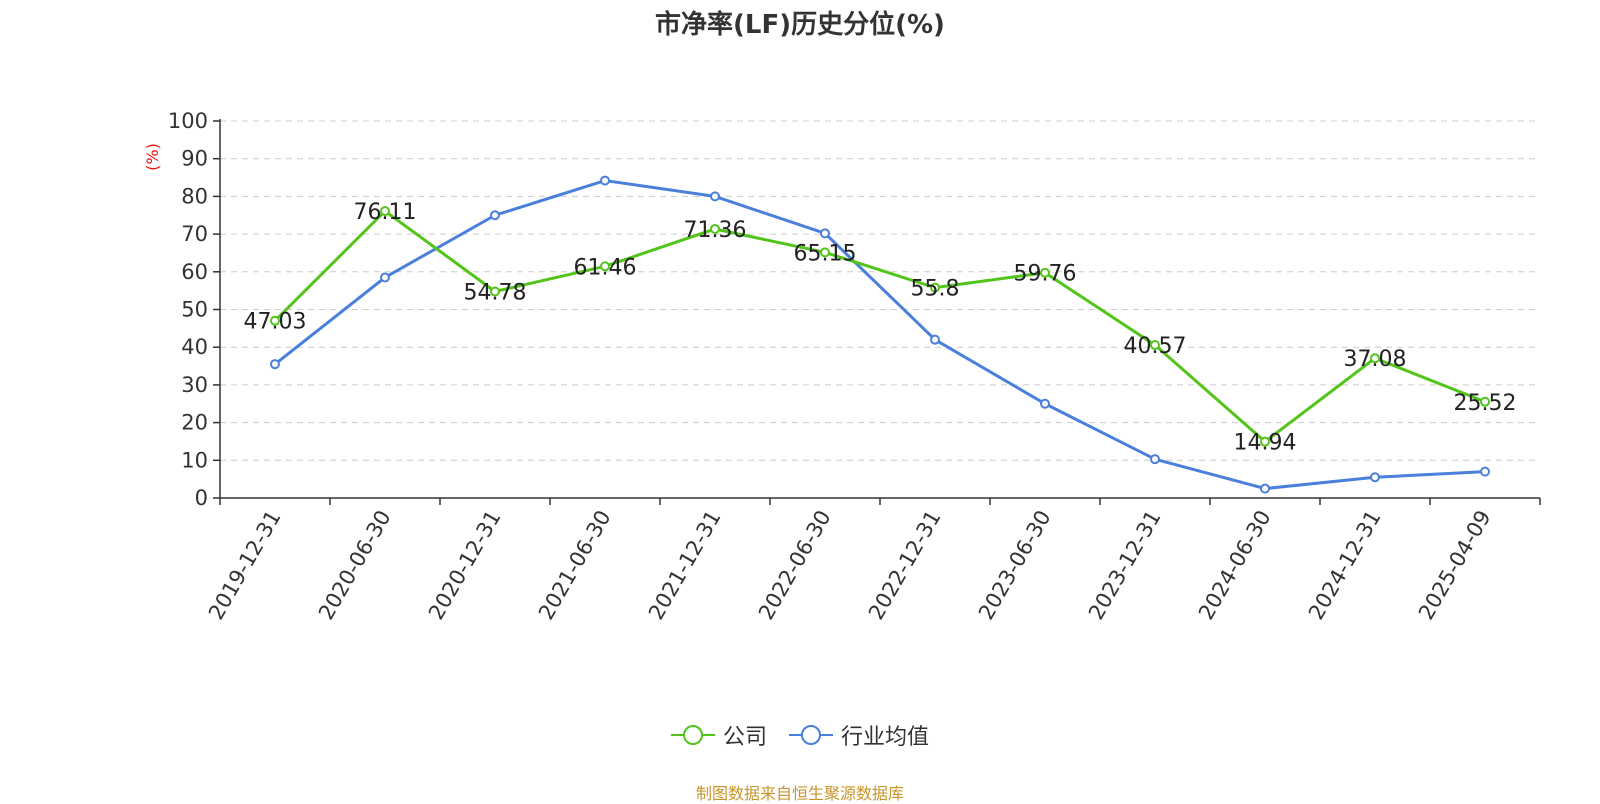 Image resolution: width=1600 pixels, height=804 pixels. I want to click on y-tick-label: 90, so click(194, 159).